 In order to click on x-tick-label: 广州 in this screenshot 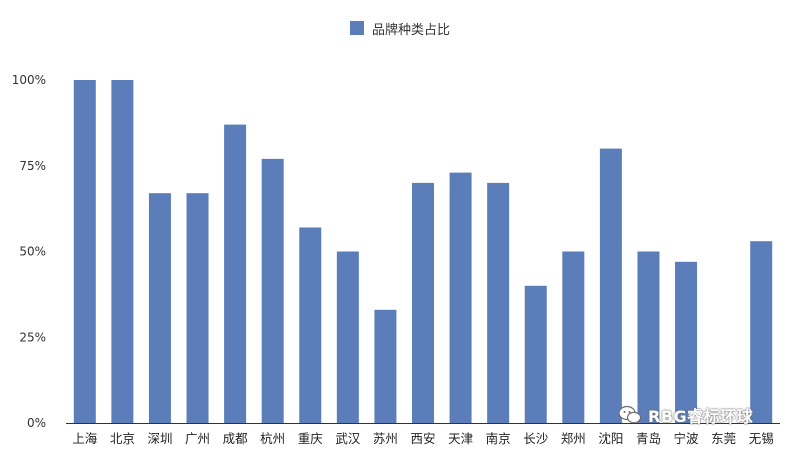, I will do `click(197, 438)`.